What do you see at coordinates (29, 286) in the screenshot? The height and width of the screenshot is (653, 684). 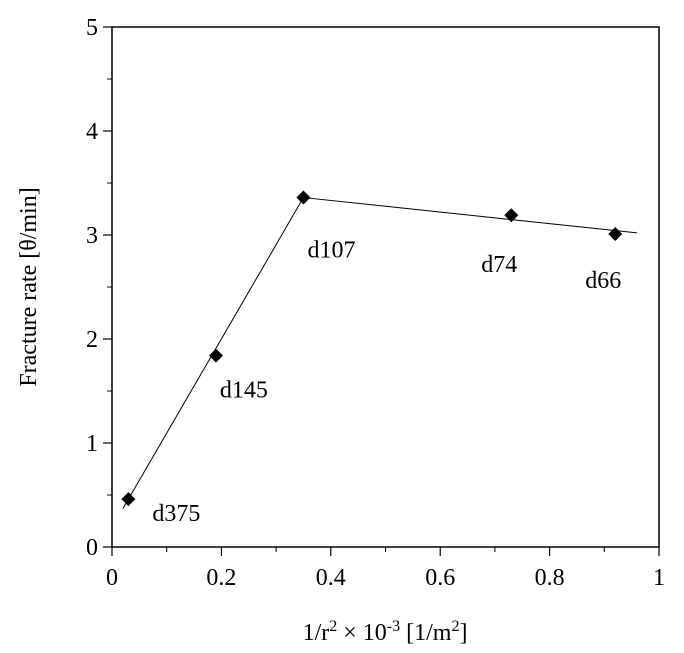 I see `y-axis-title: Fracture rate [θ/min]` at bounding box center [29, 286].